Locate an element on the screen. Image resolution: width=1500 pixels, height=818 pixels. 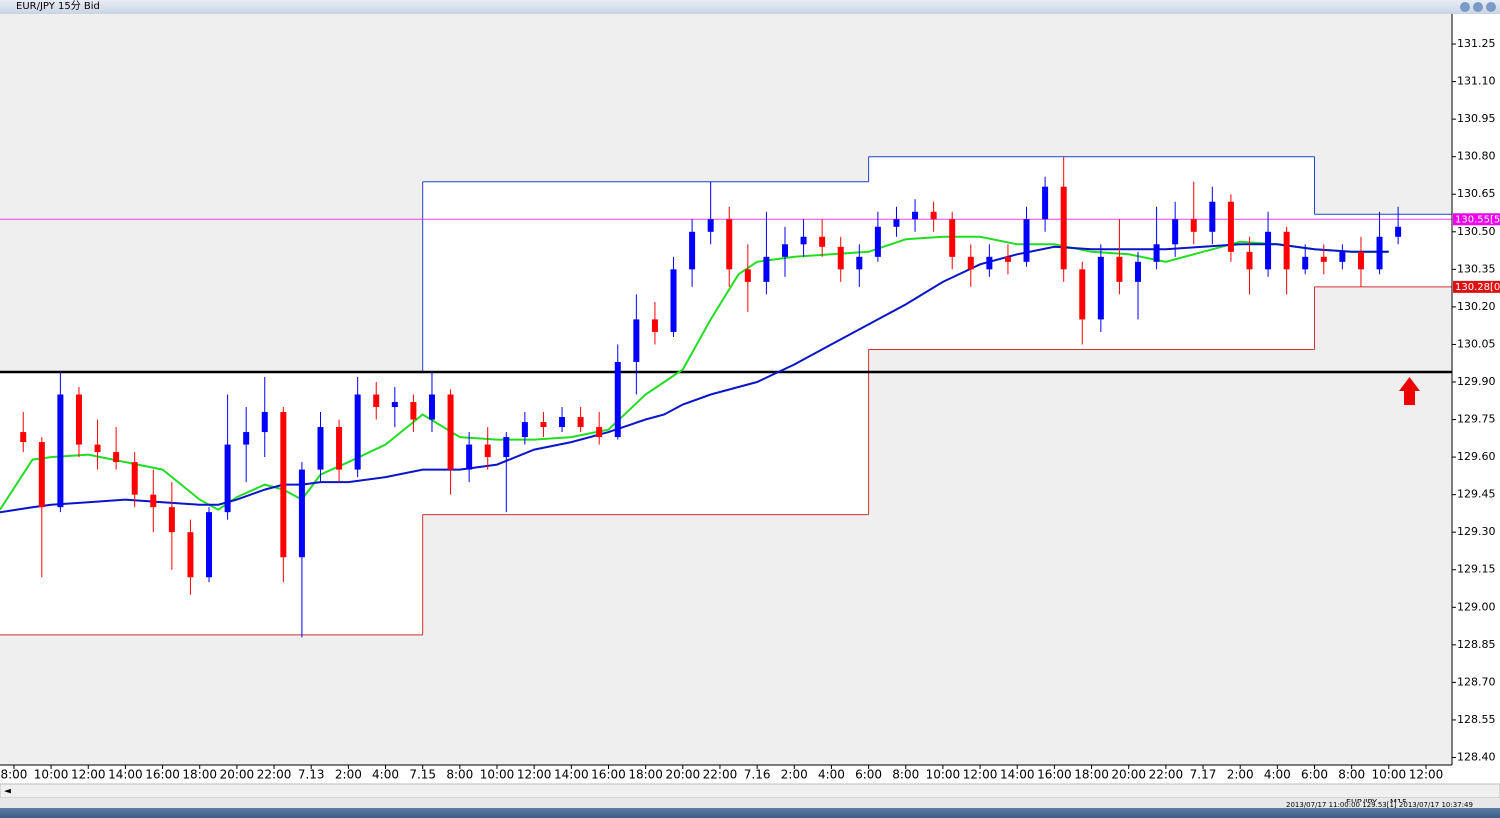
y-tick-label: 129.00 is located at coordinates (1476, 606).